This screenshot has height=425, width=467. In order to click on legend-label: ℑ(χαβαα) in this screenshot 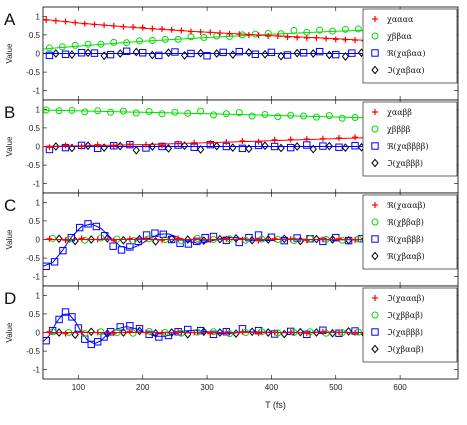, I will do `click(406, 70)`.